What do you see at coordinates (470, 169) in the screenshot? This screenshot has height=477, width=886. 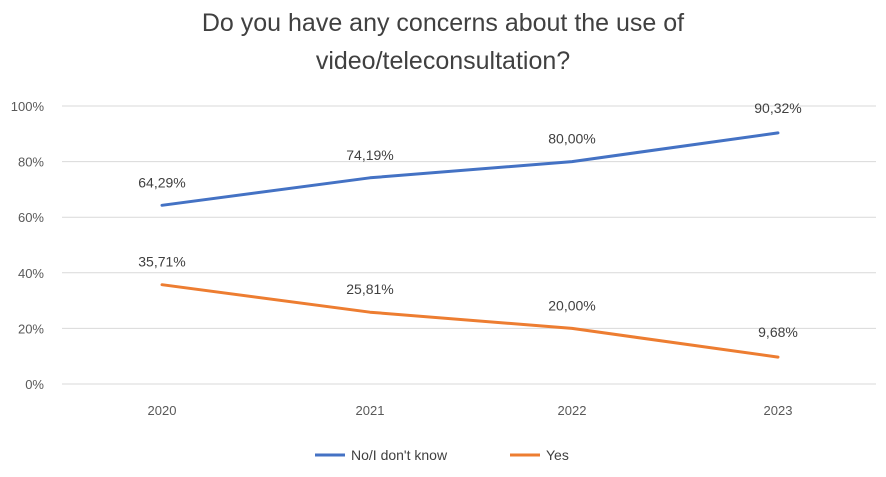 I see `series-line-no-i-dont-know` at bounding box center [470, 169].